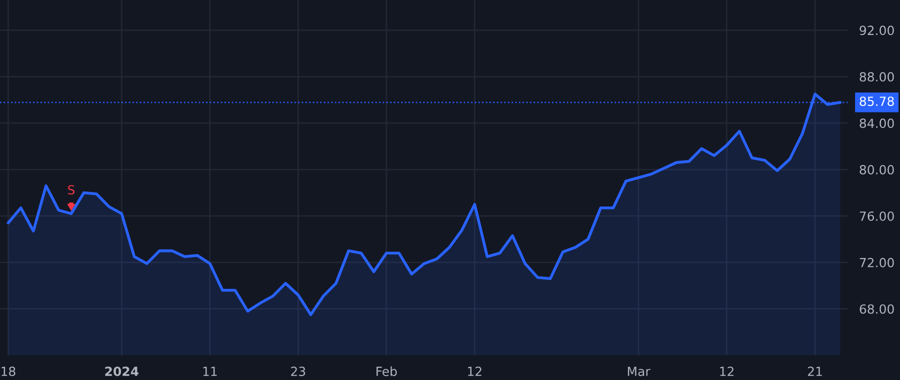 Image resolution: width=900 pixels, height=380 pixels. What do you see at coordinates (877, 263) in the screenshot?
I see `y-tick-label: 72.00` at bounding box center [877, 263].